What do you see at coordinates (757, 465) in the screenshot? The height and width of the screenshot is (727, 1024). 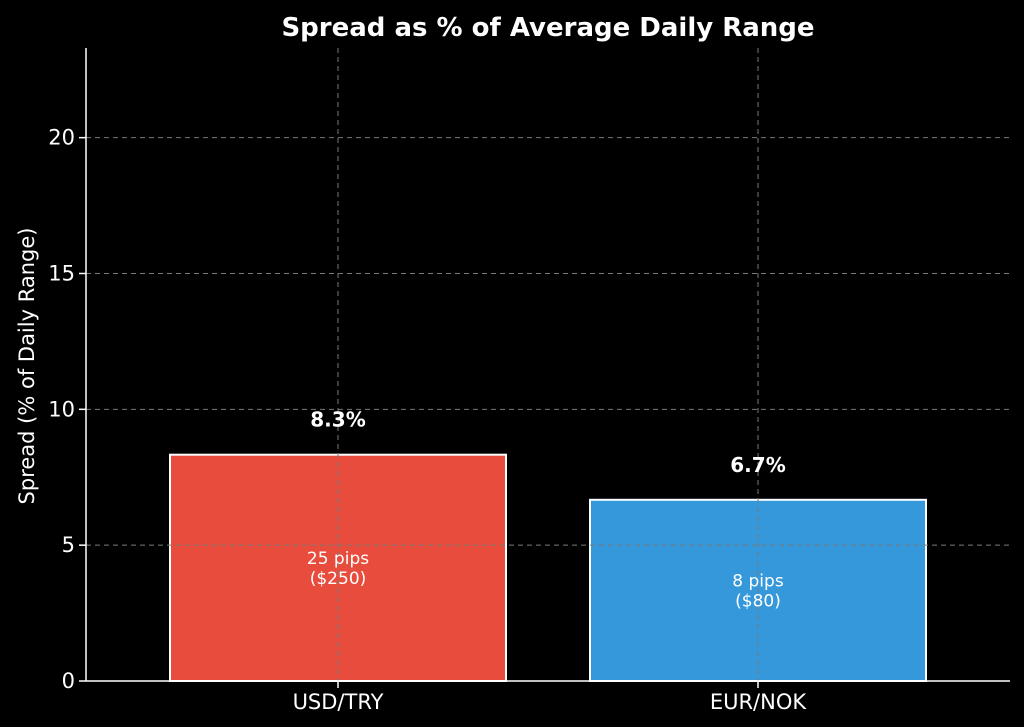 I see `value-label: 6.7%` at bounding box center [757, 465].